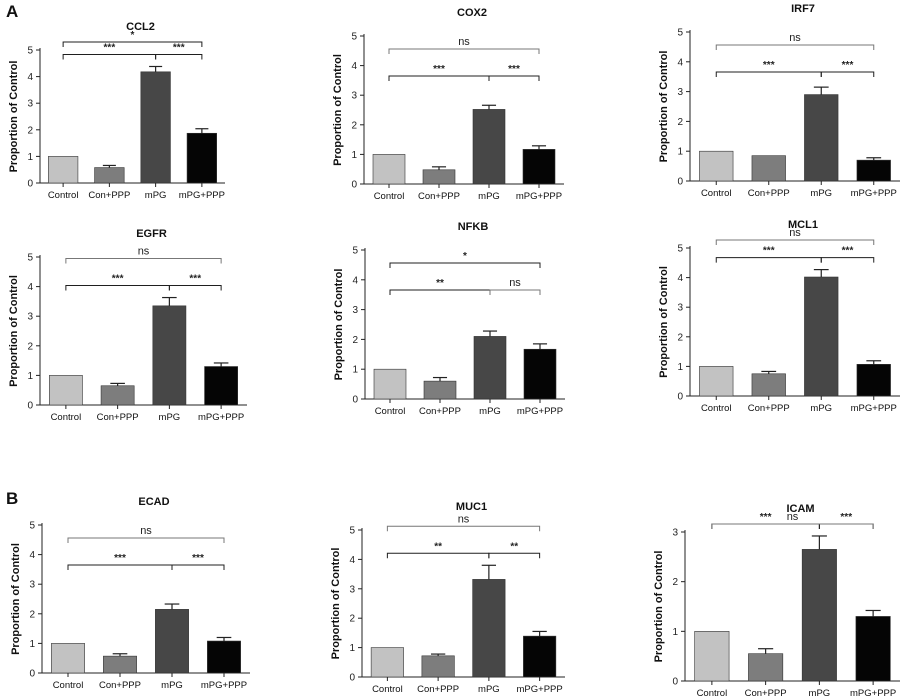 The width and height of the screenshot is (918, 700). I want to click on panel-label-a: A, so click(12, 11).